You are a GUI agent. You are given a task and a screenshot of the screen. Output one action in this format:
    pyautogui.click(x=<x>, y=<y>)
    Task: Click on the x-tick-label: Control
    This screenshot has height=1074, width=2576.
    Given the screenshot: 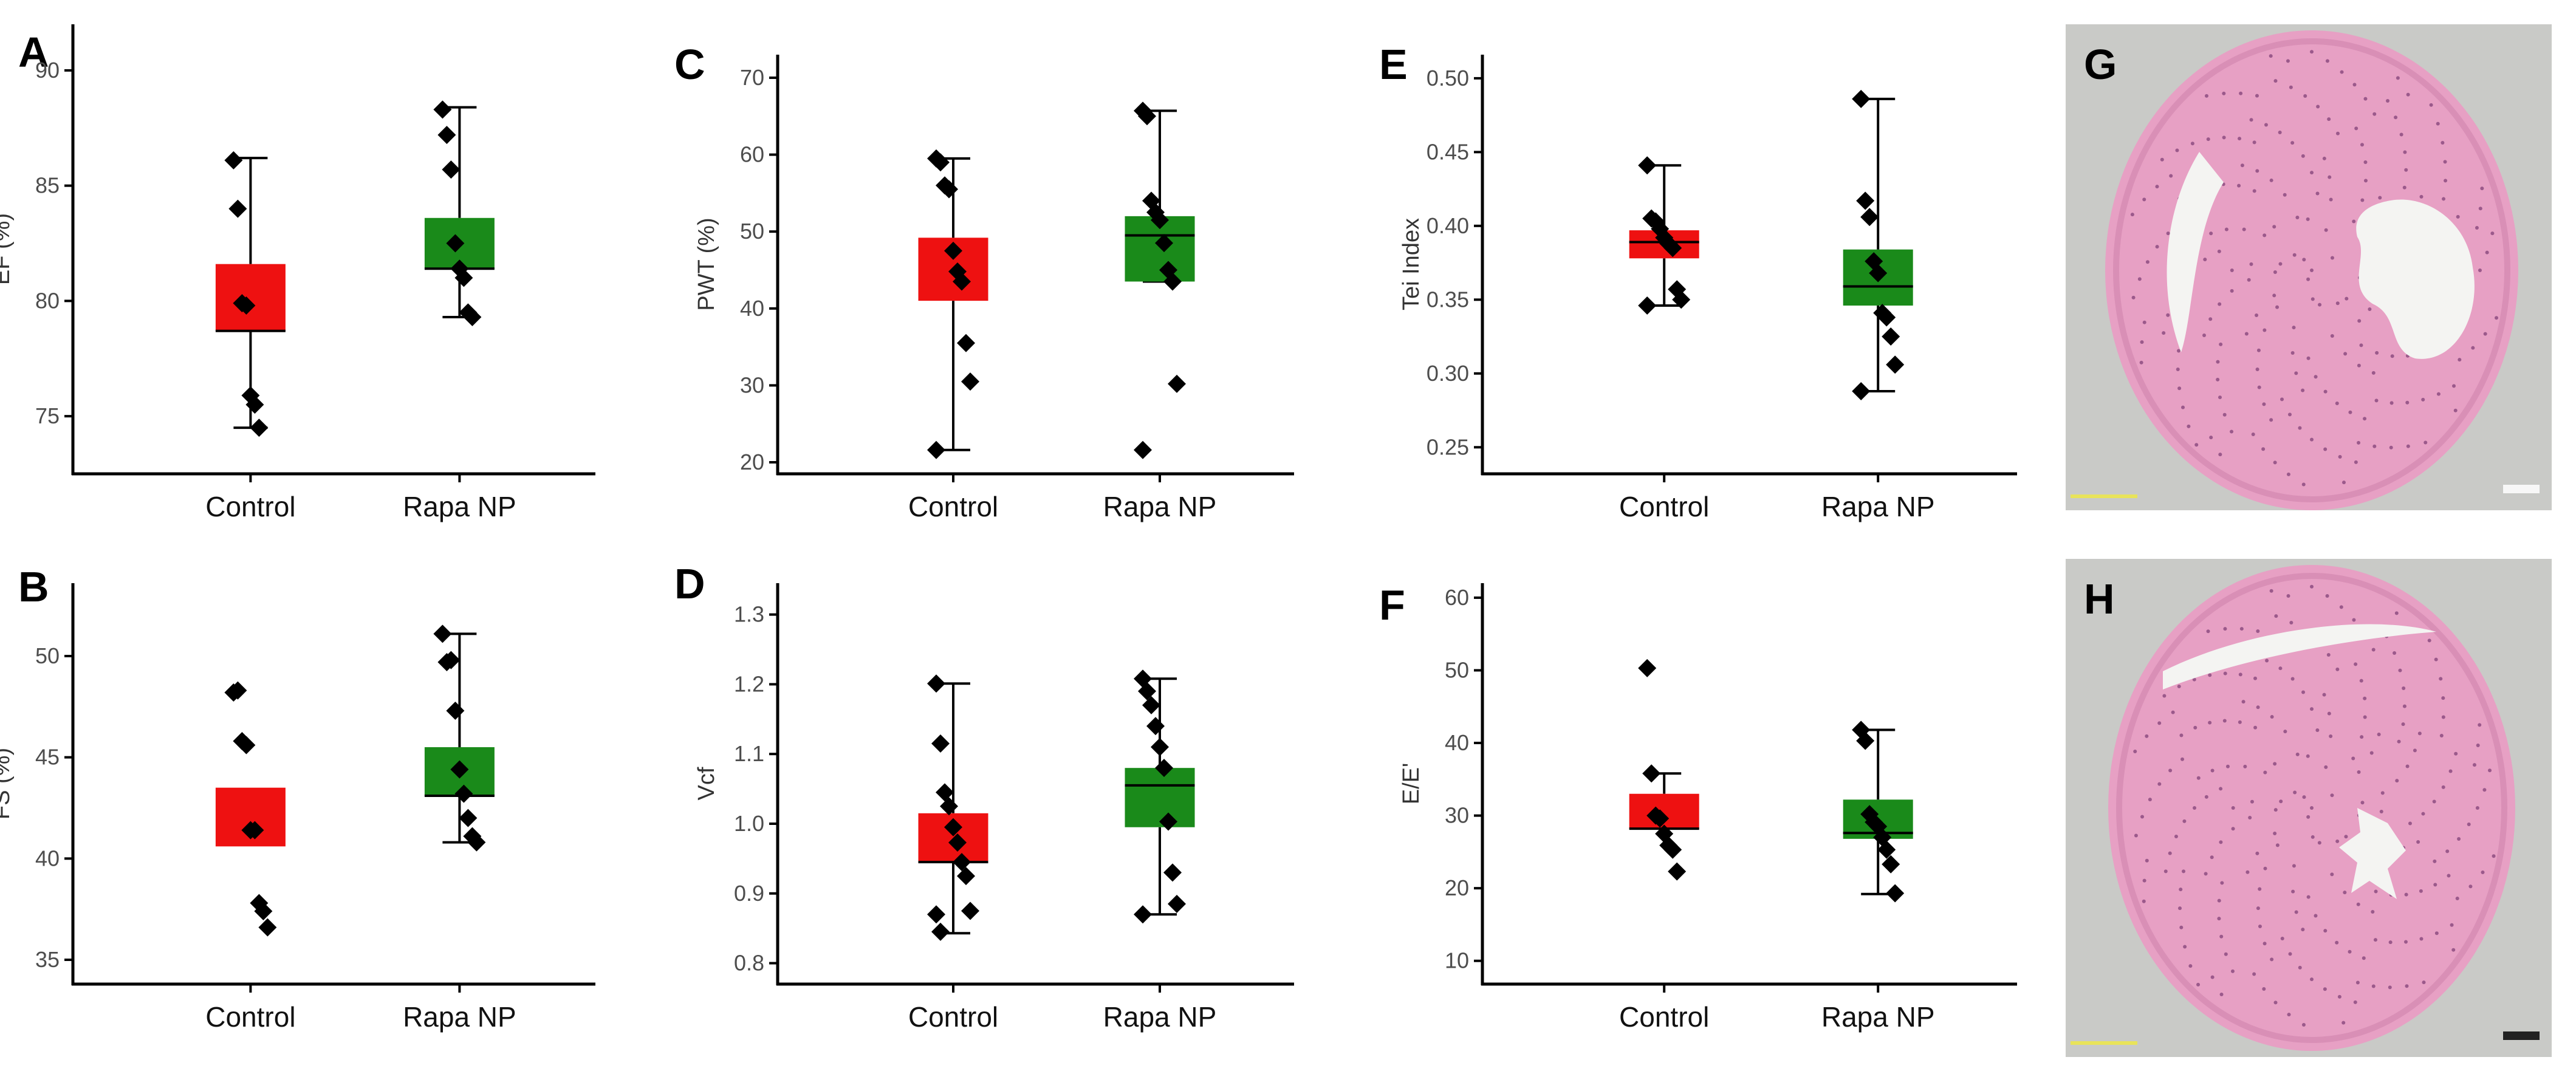 What is the action you would take?
    pyautogui.click(x=1664, y=506)
    